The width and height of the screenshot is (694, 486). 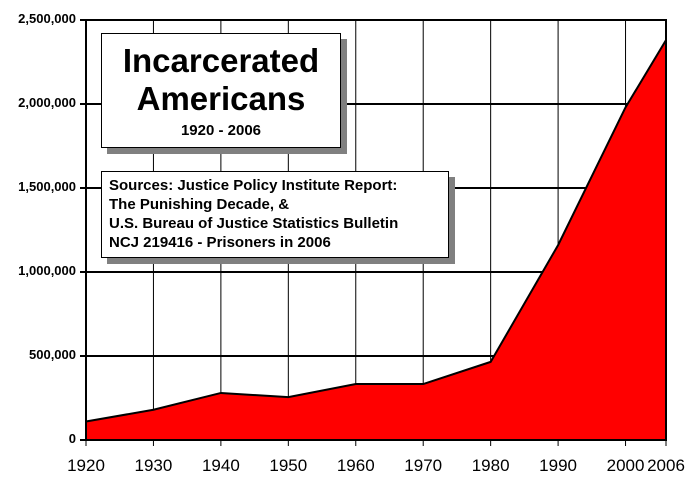 What do you see at coordinates (288, 465) in the screenshot?
I see `x-tick-label: 1950` at bounding box center [288, 465].